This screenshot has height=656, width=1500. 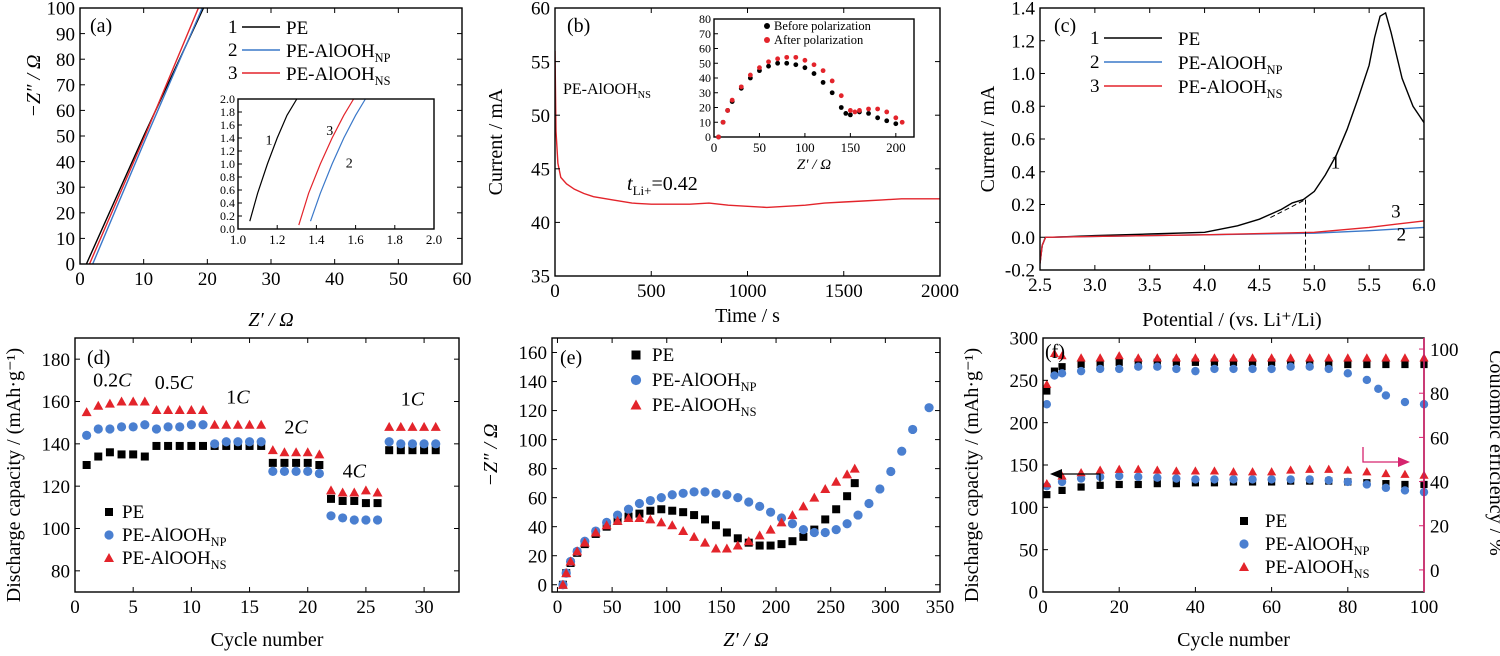 I want to click on x-tick-label: 350, so click(x=940, y=607).